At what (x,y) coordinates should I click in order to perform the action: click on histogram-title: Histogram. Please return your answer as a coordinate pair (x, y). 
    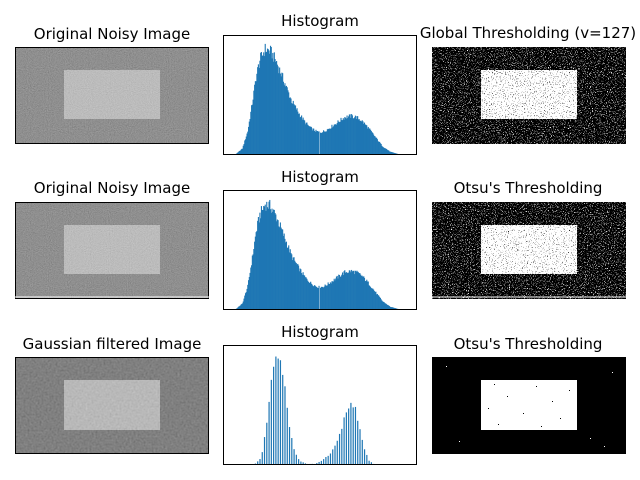
    Looking at the image, I should click on (320, 332).